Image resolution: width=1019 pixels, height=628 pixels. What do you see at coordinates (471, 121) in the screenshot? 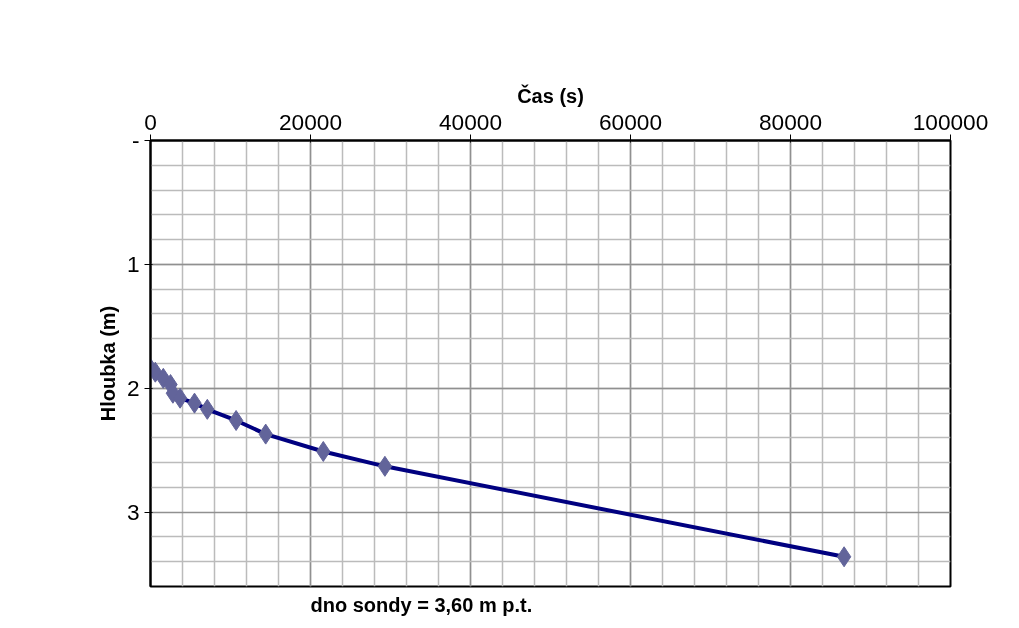
I see `x-tick-label: 40000` at bounding box center [471, 121].